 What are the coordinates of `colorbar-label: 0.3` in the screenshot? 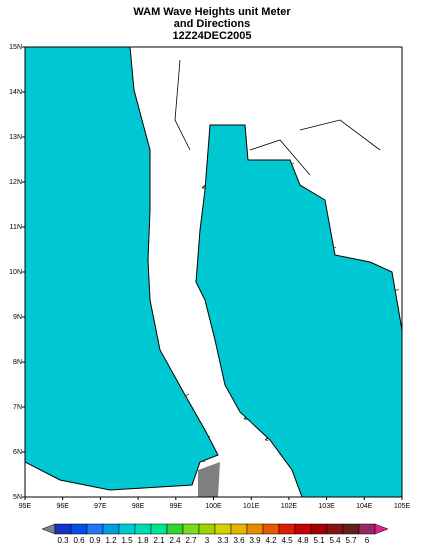 It's located at (63, 540).